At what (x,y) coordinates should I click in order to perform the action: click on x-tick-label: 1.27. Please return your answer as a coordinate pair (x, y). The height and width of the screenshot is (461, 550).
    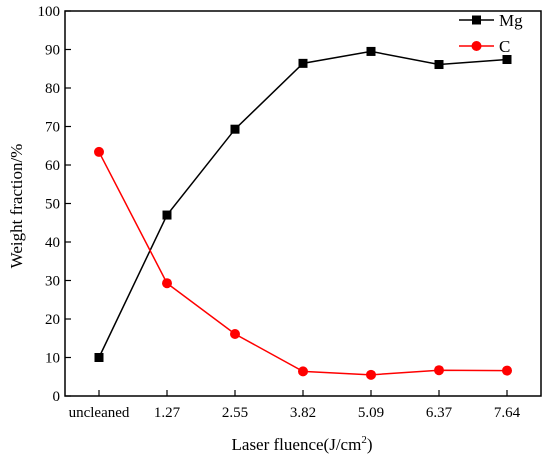
    Looking at the image, I should click on (167, 413).